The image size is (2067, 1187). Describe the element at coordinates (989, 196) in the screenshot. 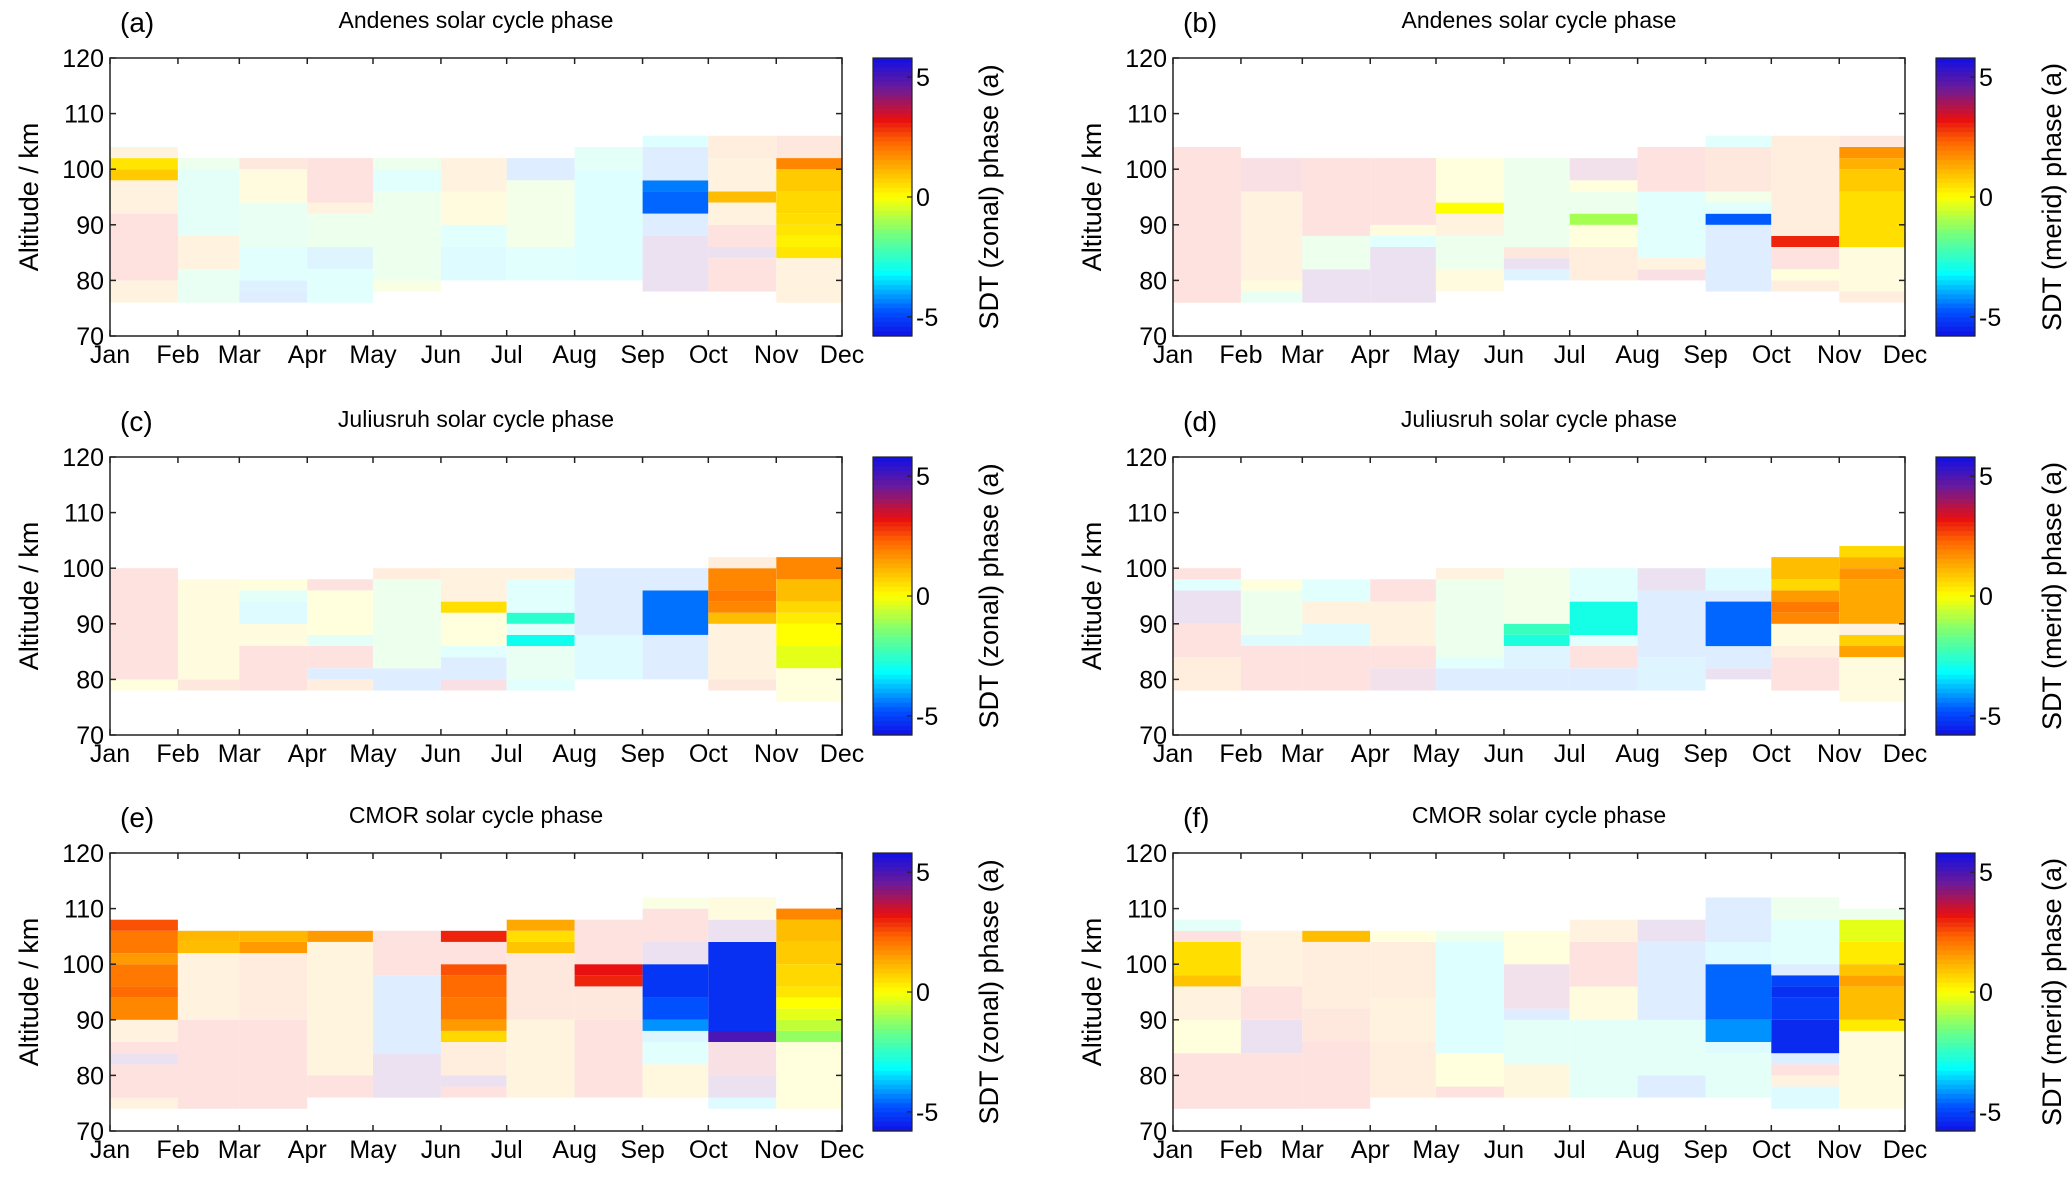

I see `colorbar-label: SDT (zonal) phase (a)` at that location.